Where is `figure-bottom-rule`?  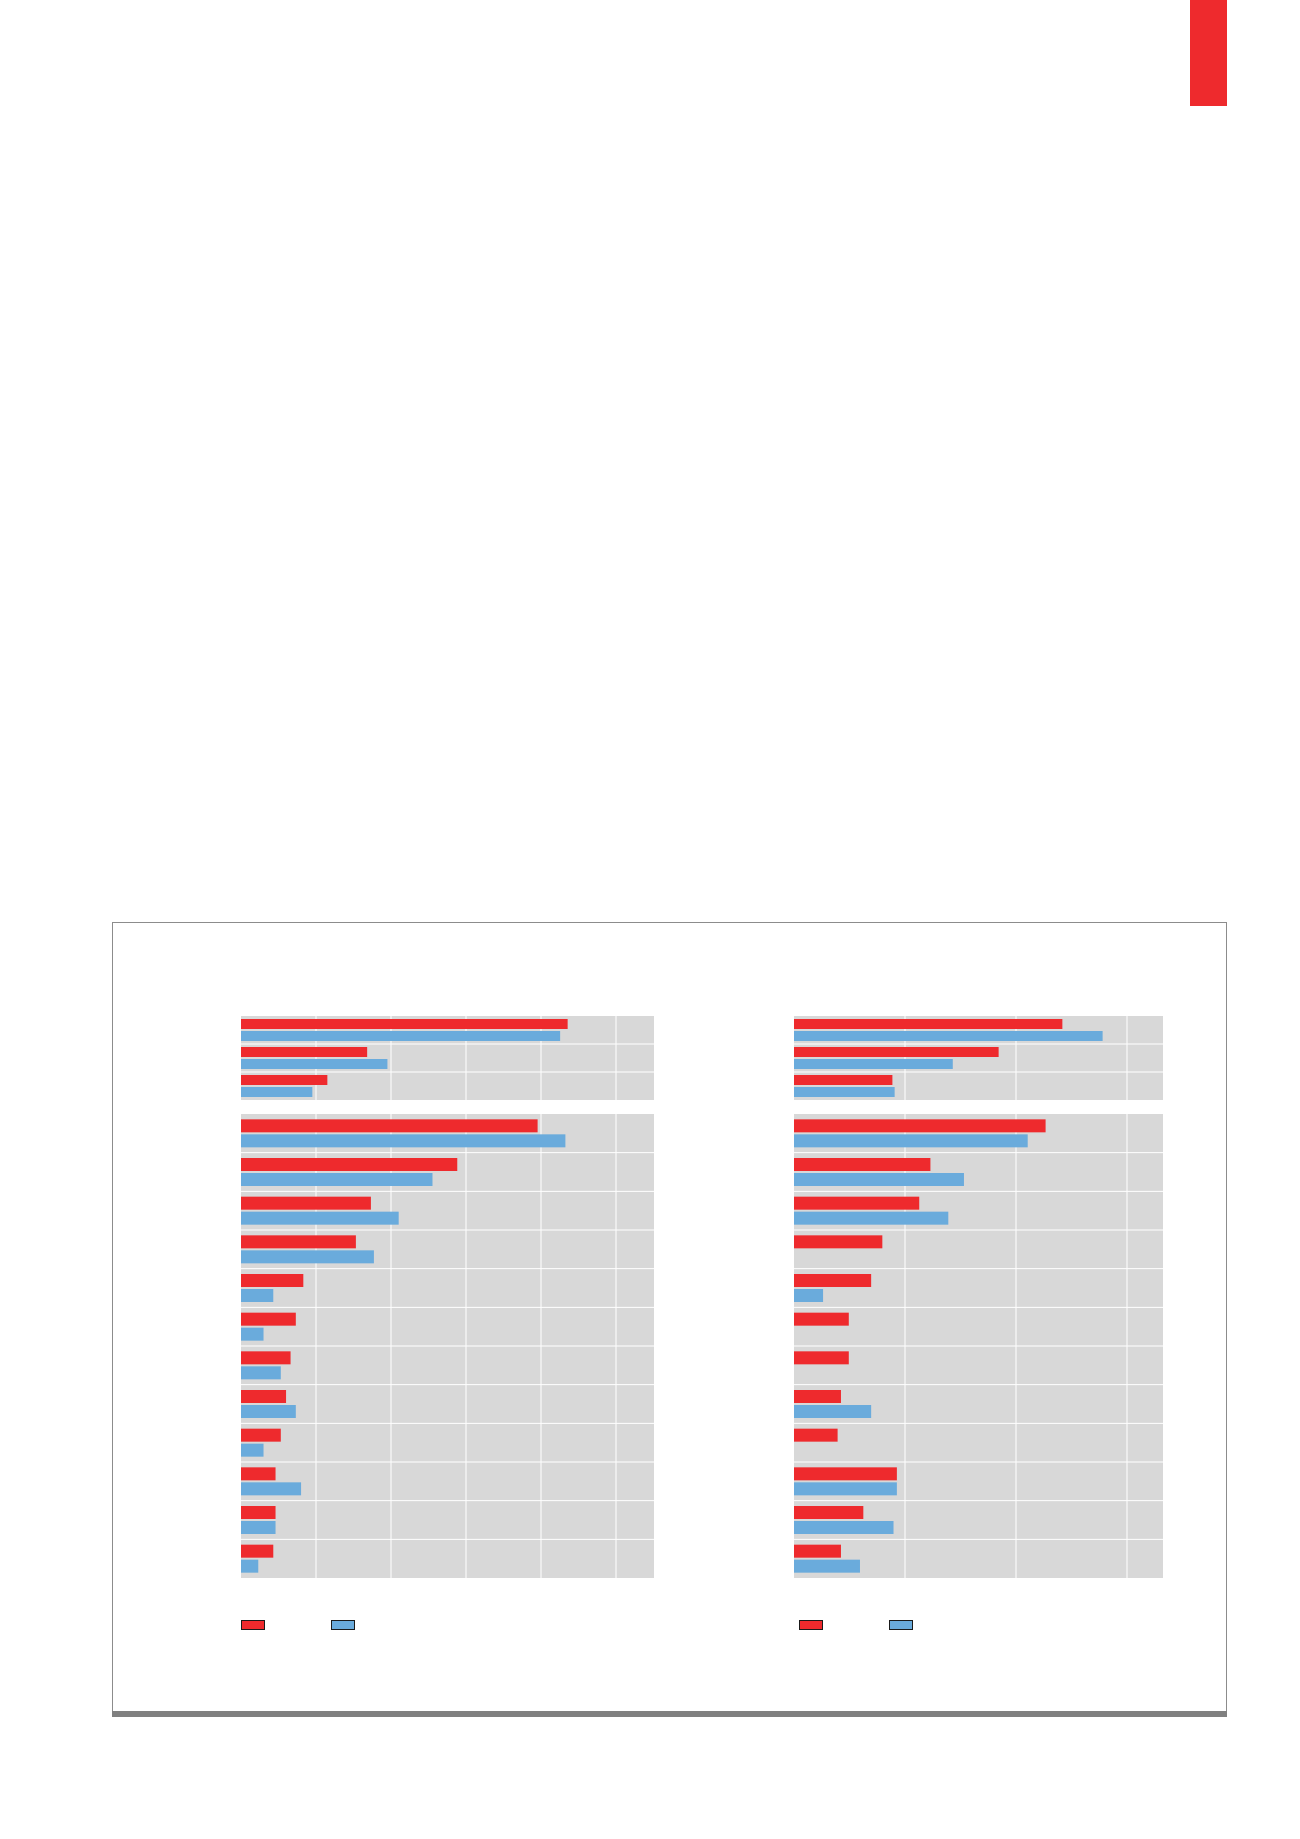 figure-bottom-rule is located at coordinates (669, 1714).